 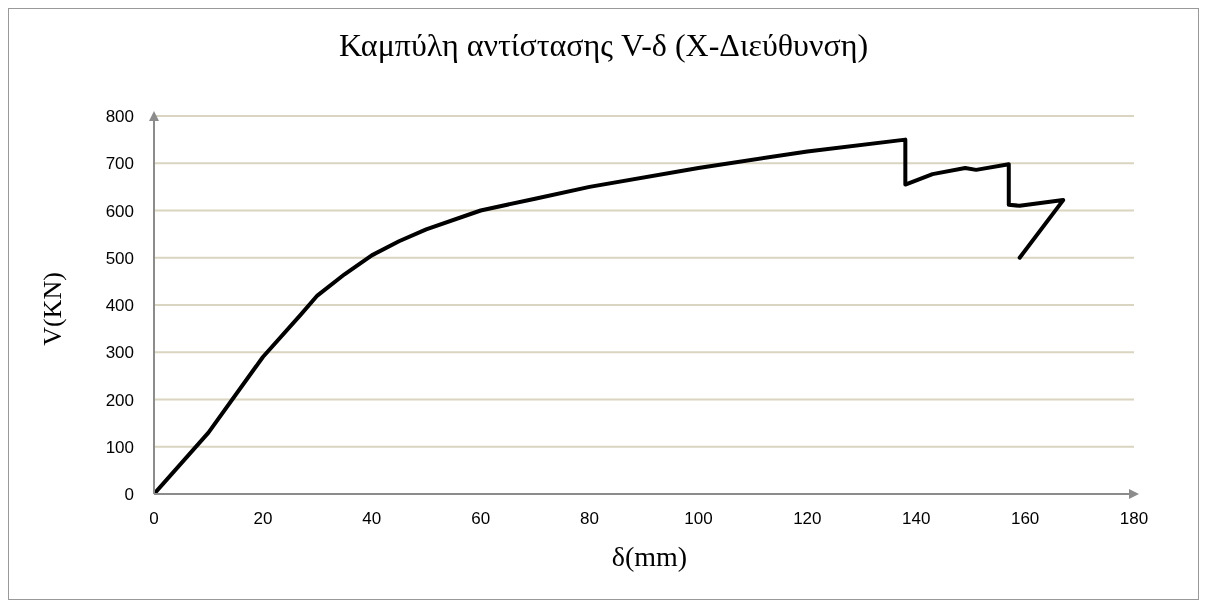 I want to click on y-axis-title: V(KN), so click(x=53, y=309).